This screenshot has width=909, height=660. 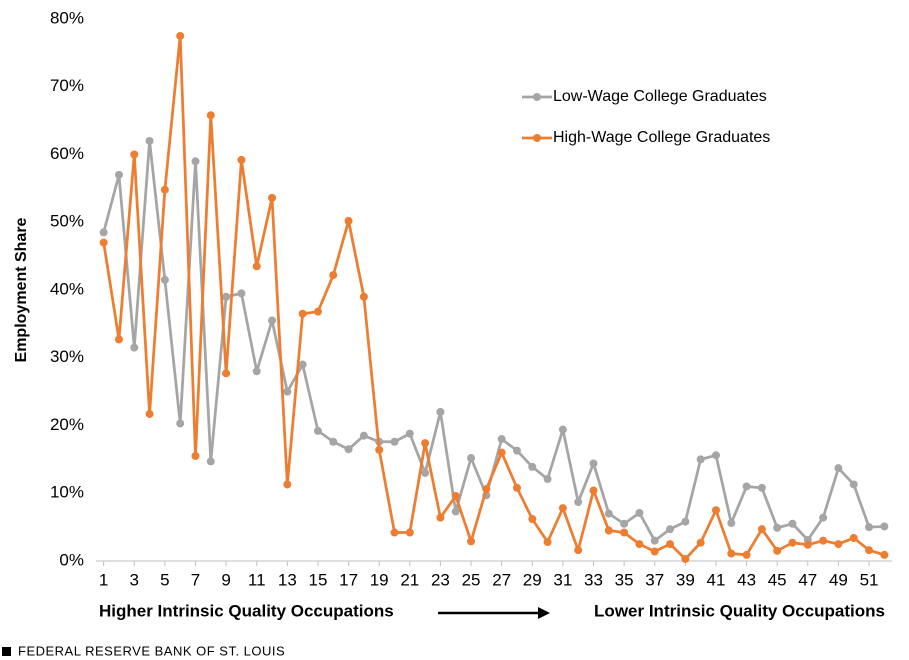 I want to click on x-tick-label: 37, so click(x=654, y=579).